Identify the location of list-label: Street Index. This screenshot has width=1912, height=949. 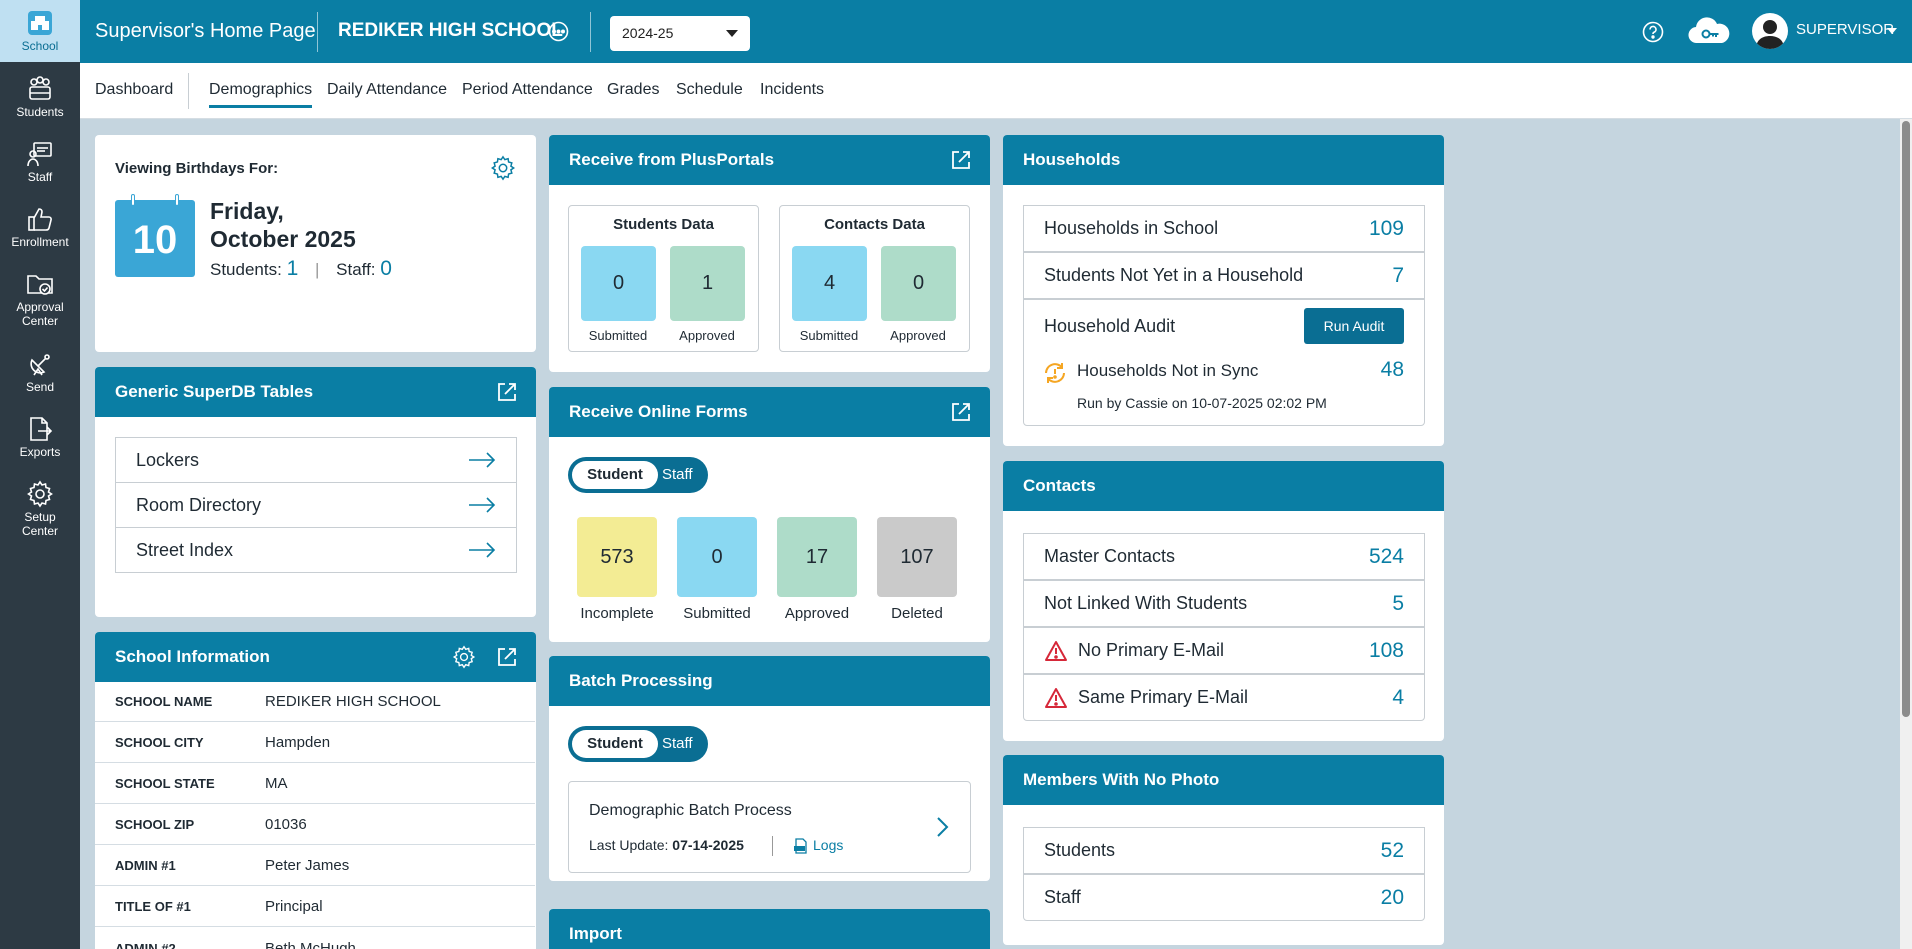
(185, 549).